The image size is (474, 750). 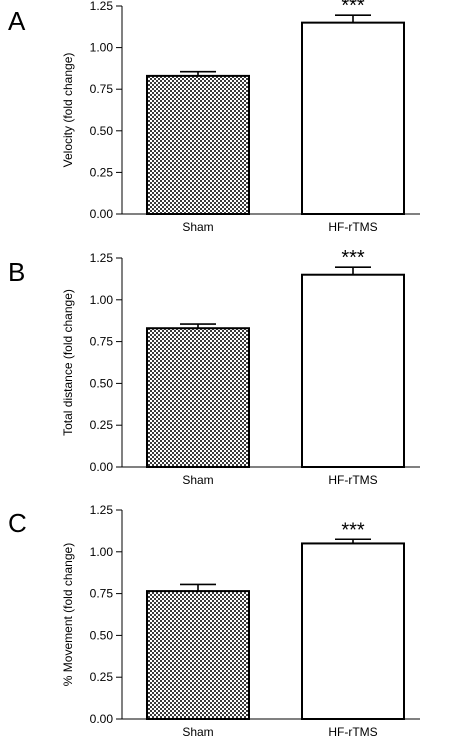 I want to click on panel-label: C, so click(x=17, y=523).